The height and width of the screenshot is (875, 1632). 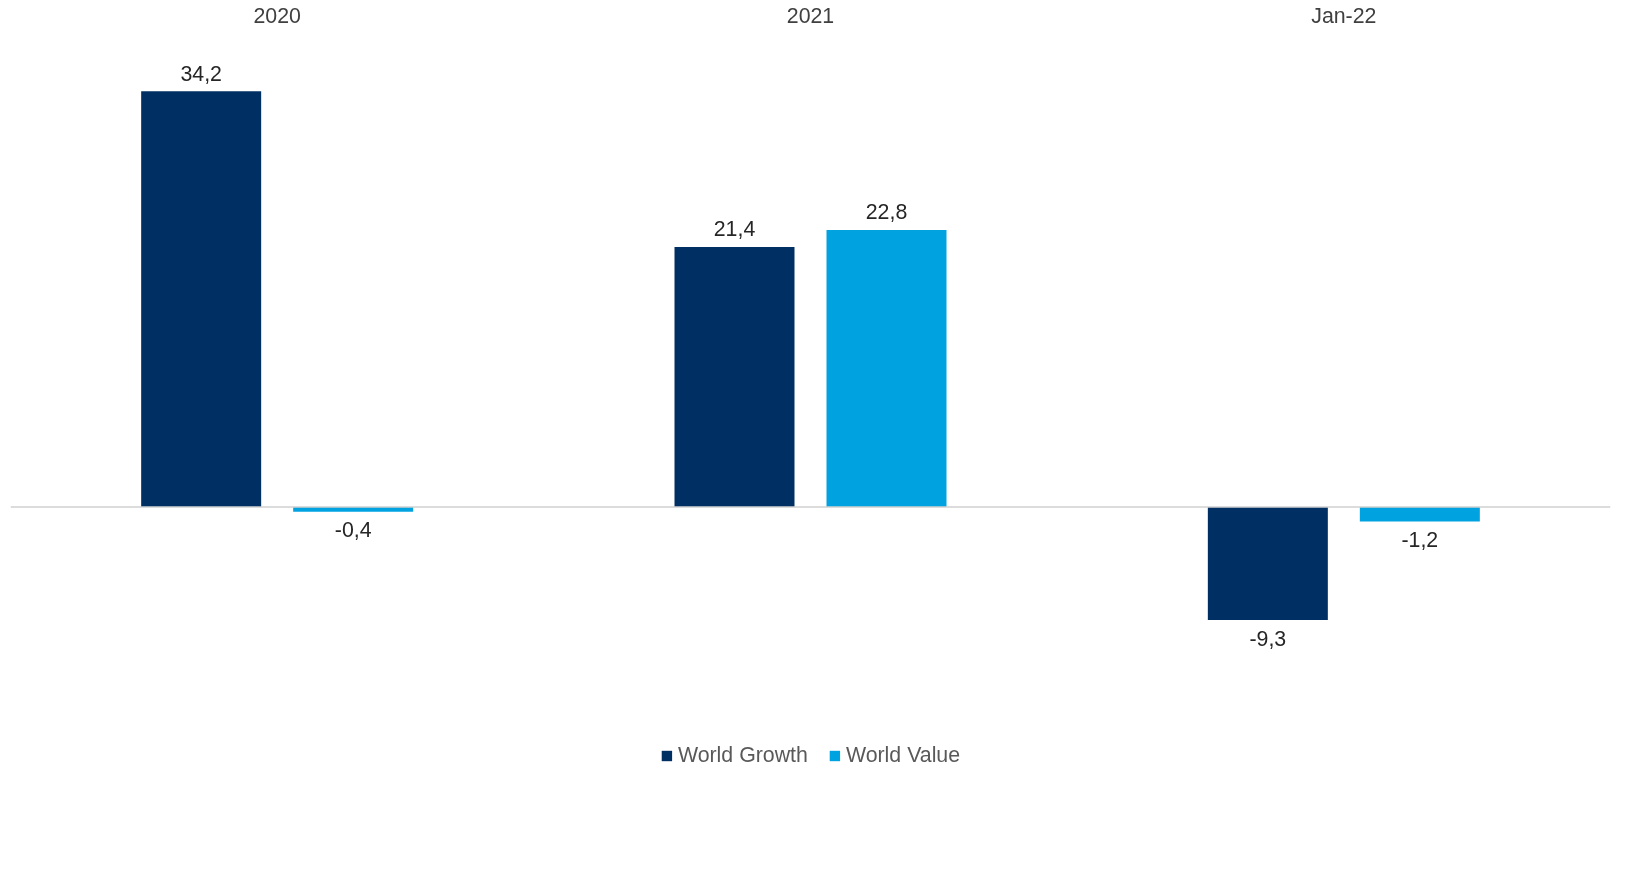 I want to click on data-label: -1,2, so click(x=1420, y=540).